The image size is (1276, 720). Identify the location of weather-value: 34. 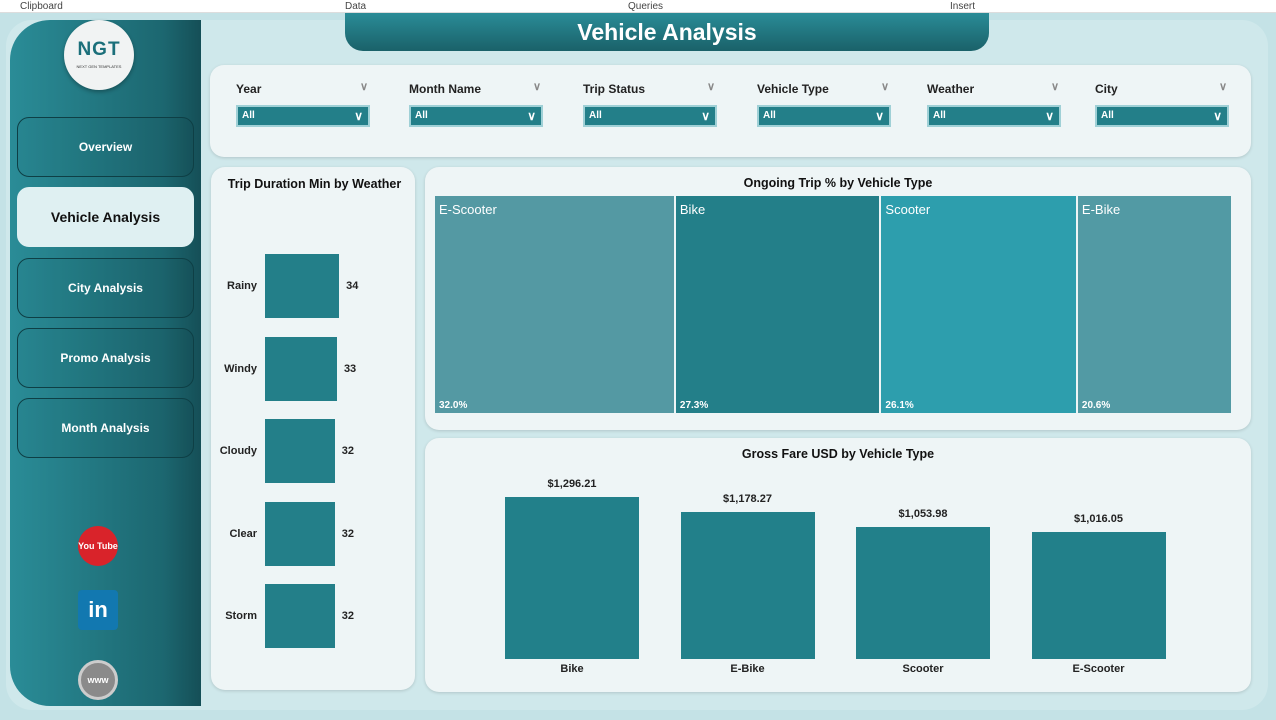
(352, 286).